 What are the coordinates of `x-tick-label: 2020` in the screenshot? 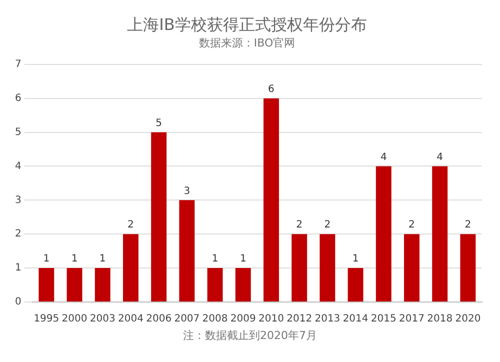 It's located at (468, 319).